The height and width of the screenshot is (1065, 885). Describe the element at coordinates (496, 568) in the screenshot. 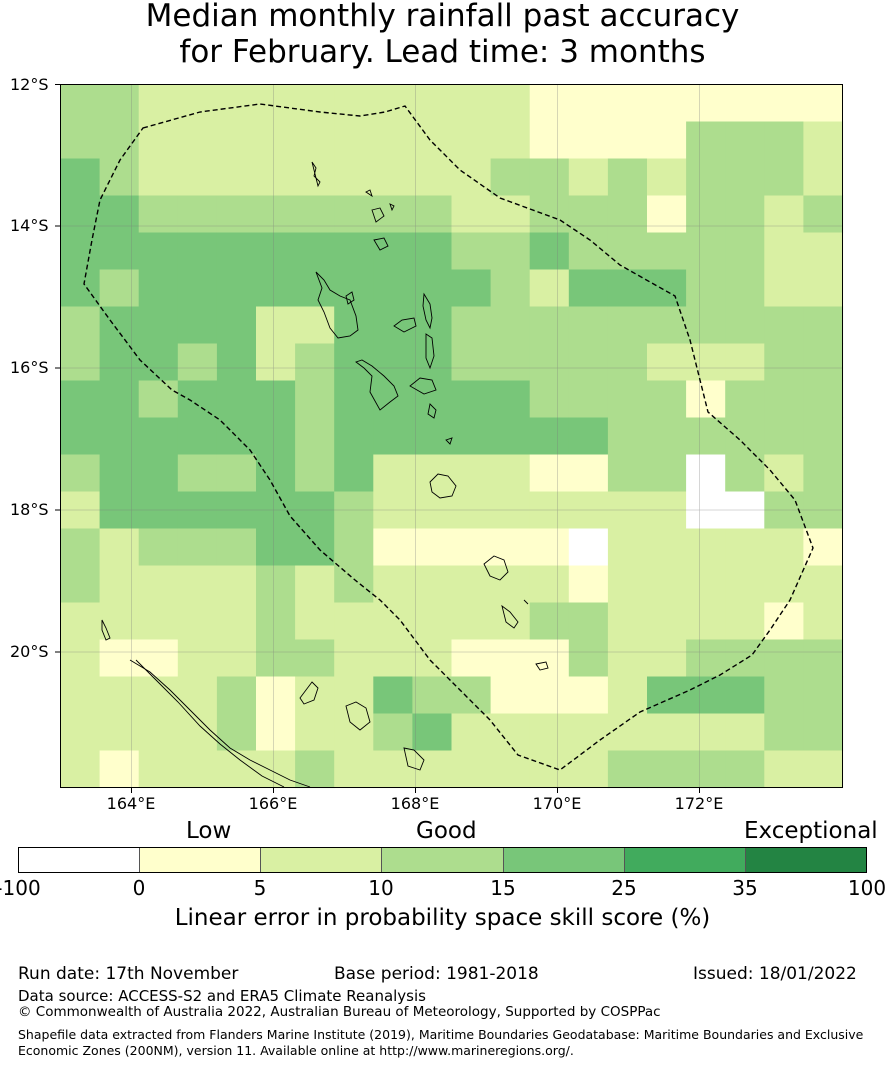

I see `island-erromango` at that location.